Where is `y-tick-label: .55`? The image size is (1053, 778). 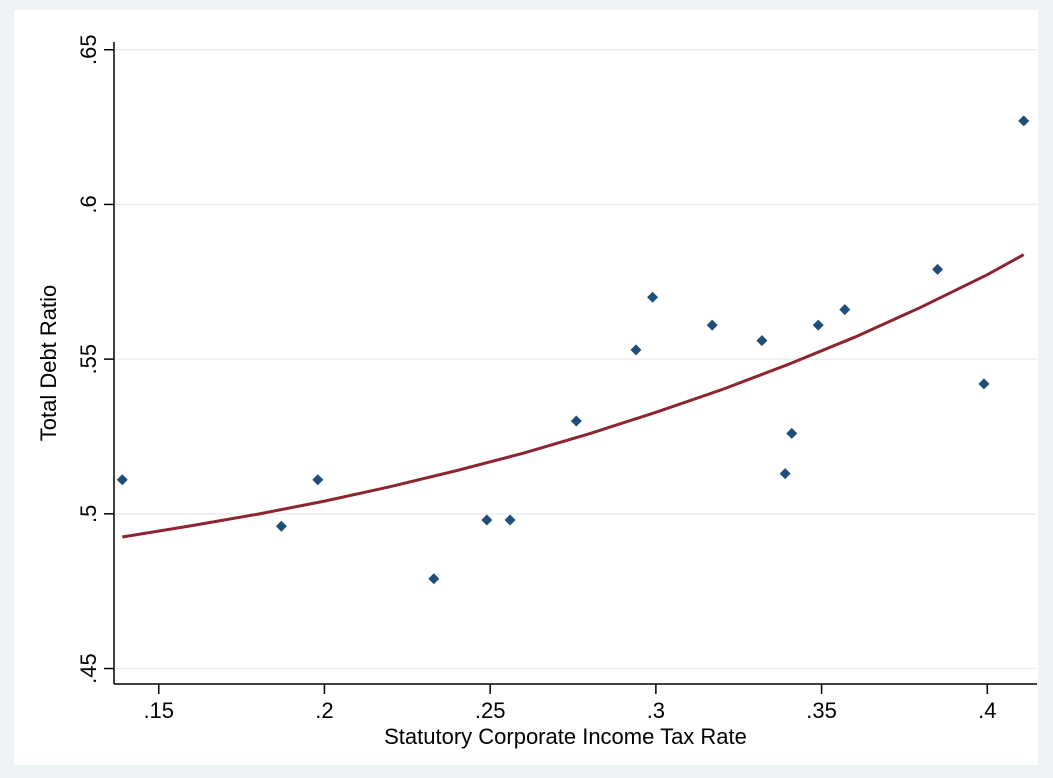
y-tick-label: .55 is located at coordinates (88, 359).